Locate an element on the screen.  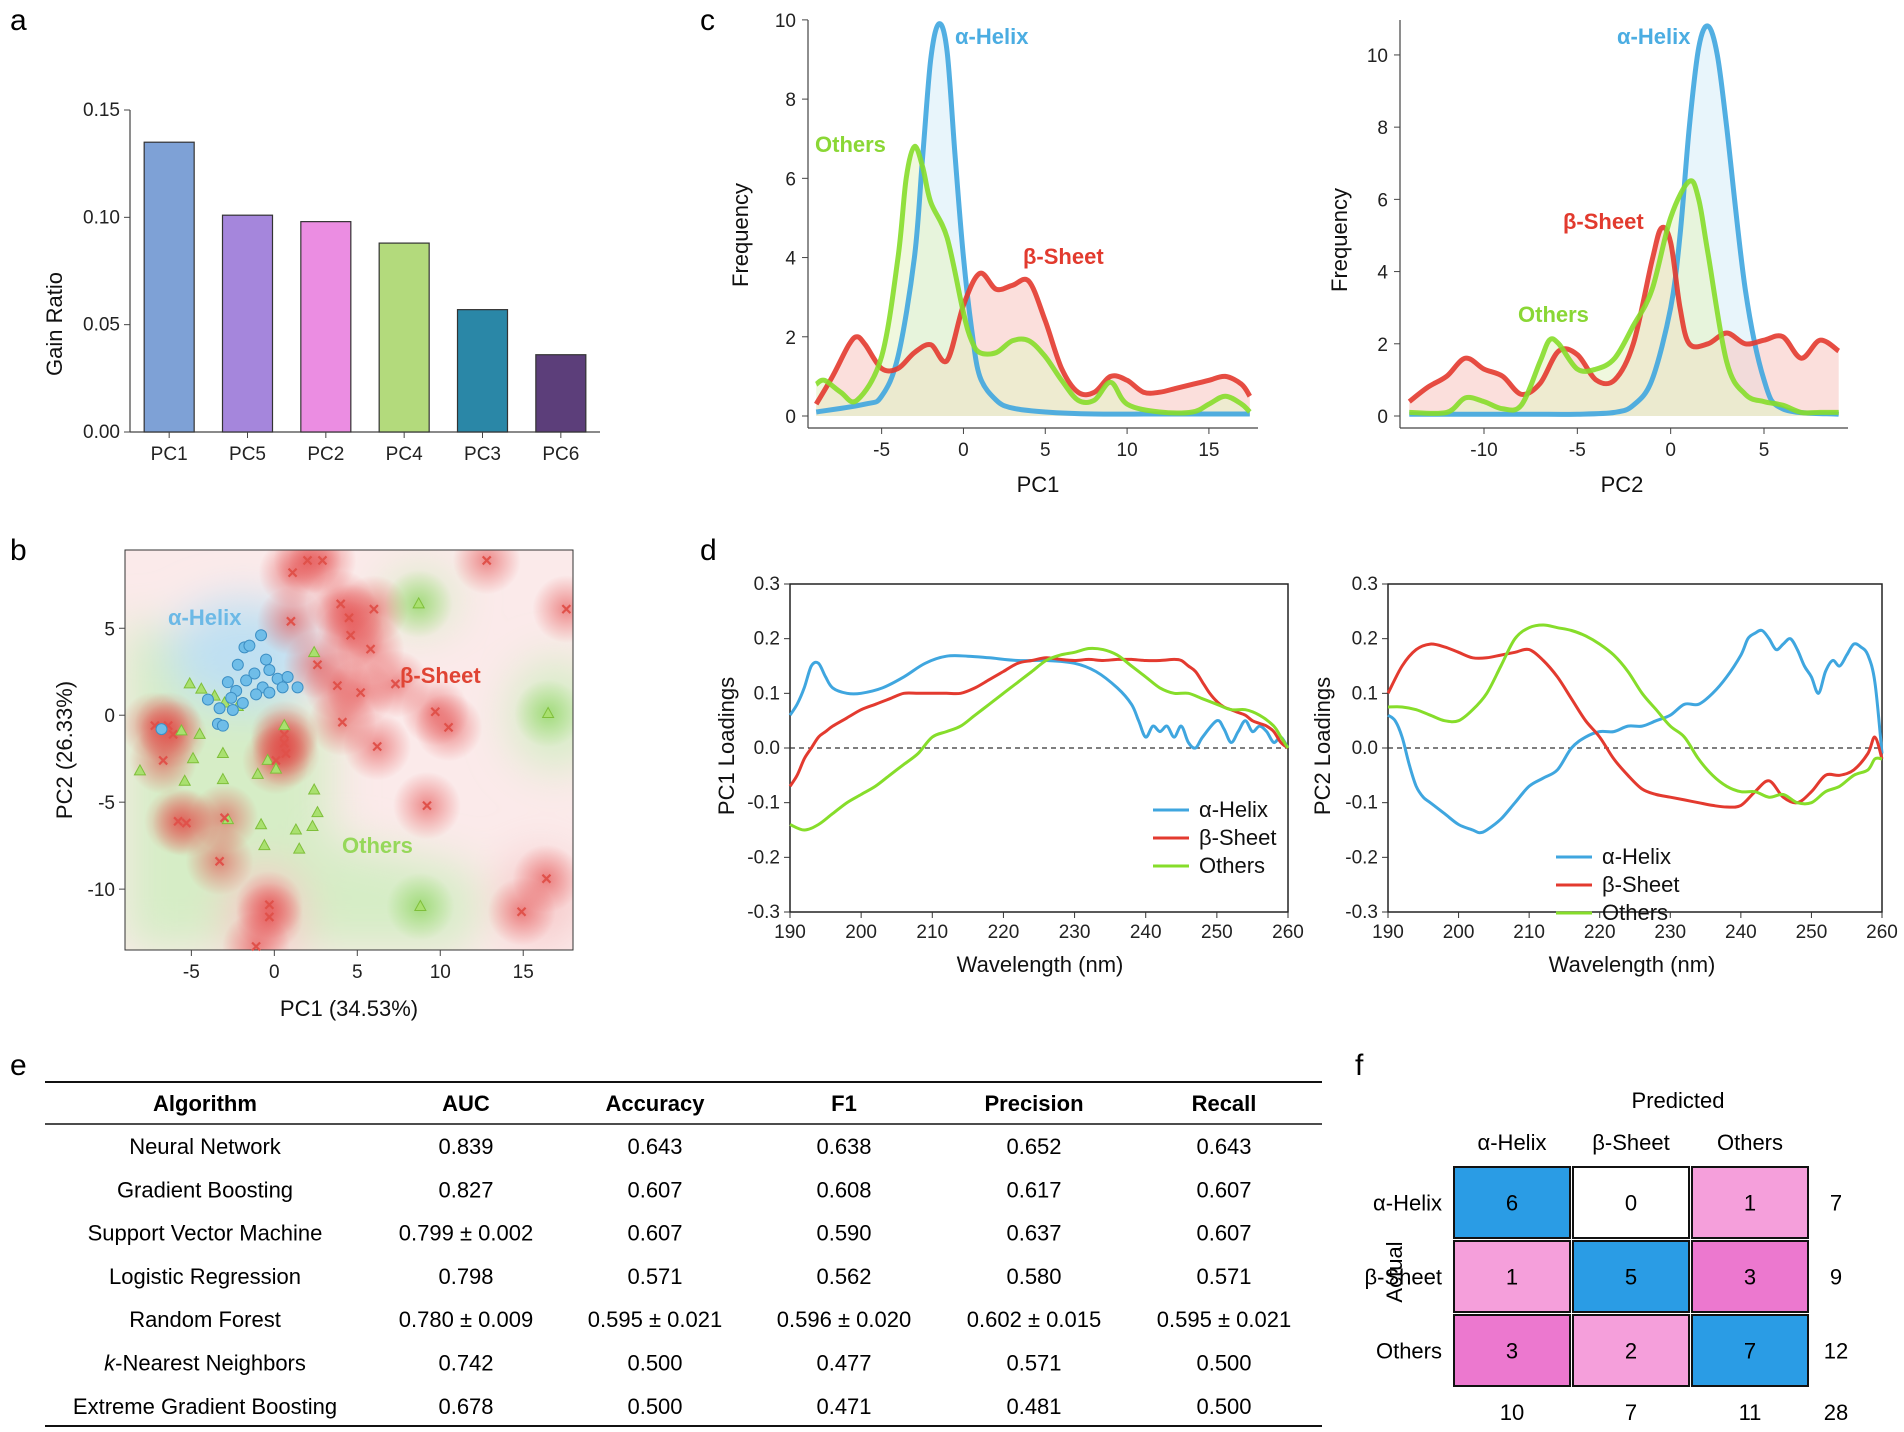
y-tick-label: 6 is located at coordinates (1382, 200).